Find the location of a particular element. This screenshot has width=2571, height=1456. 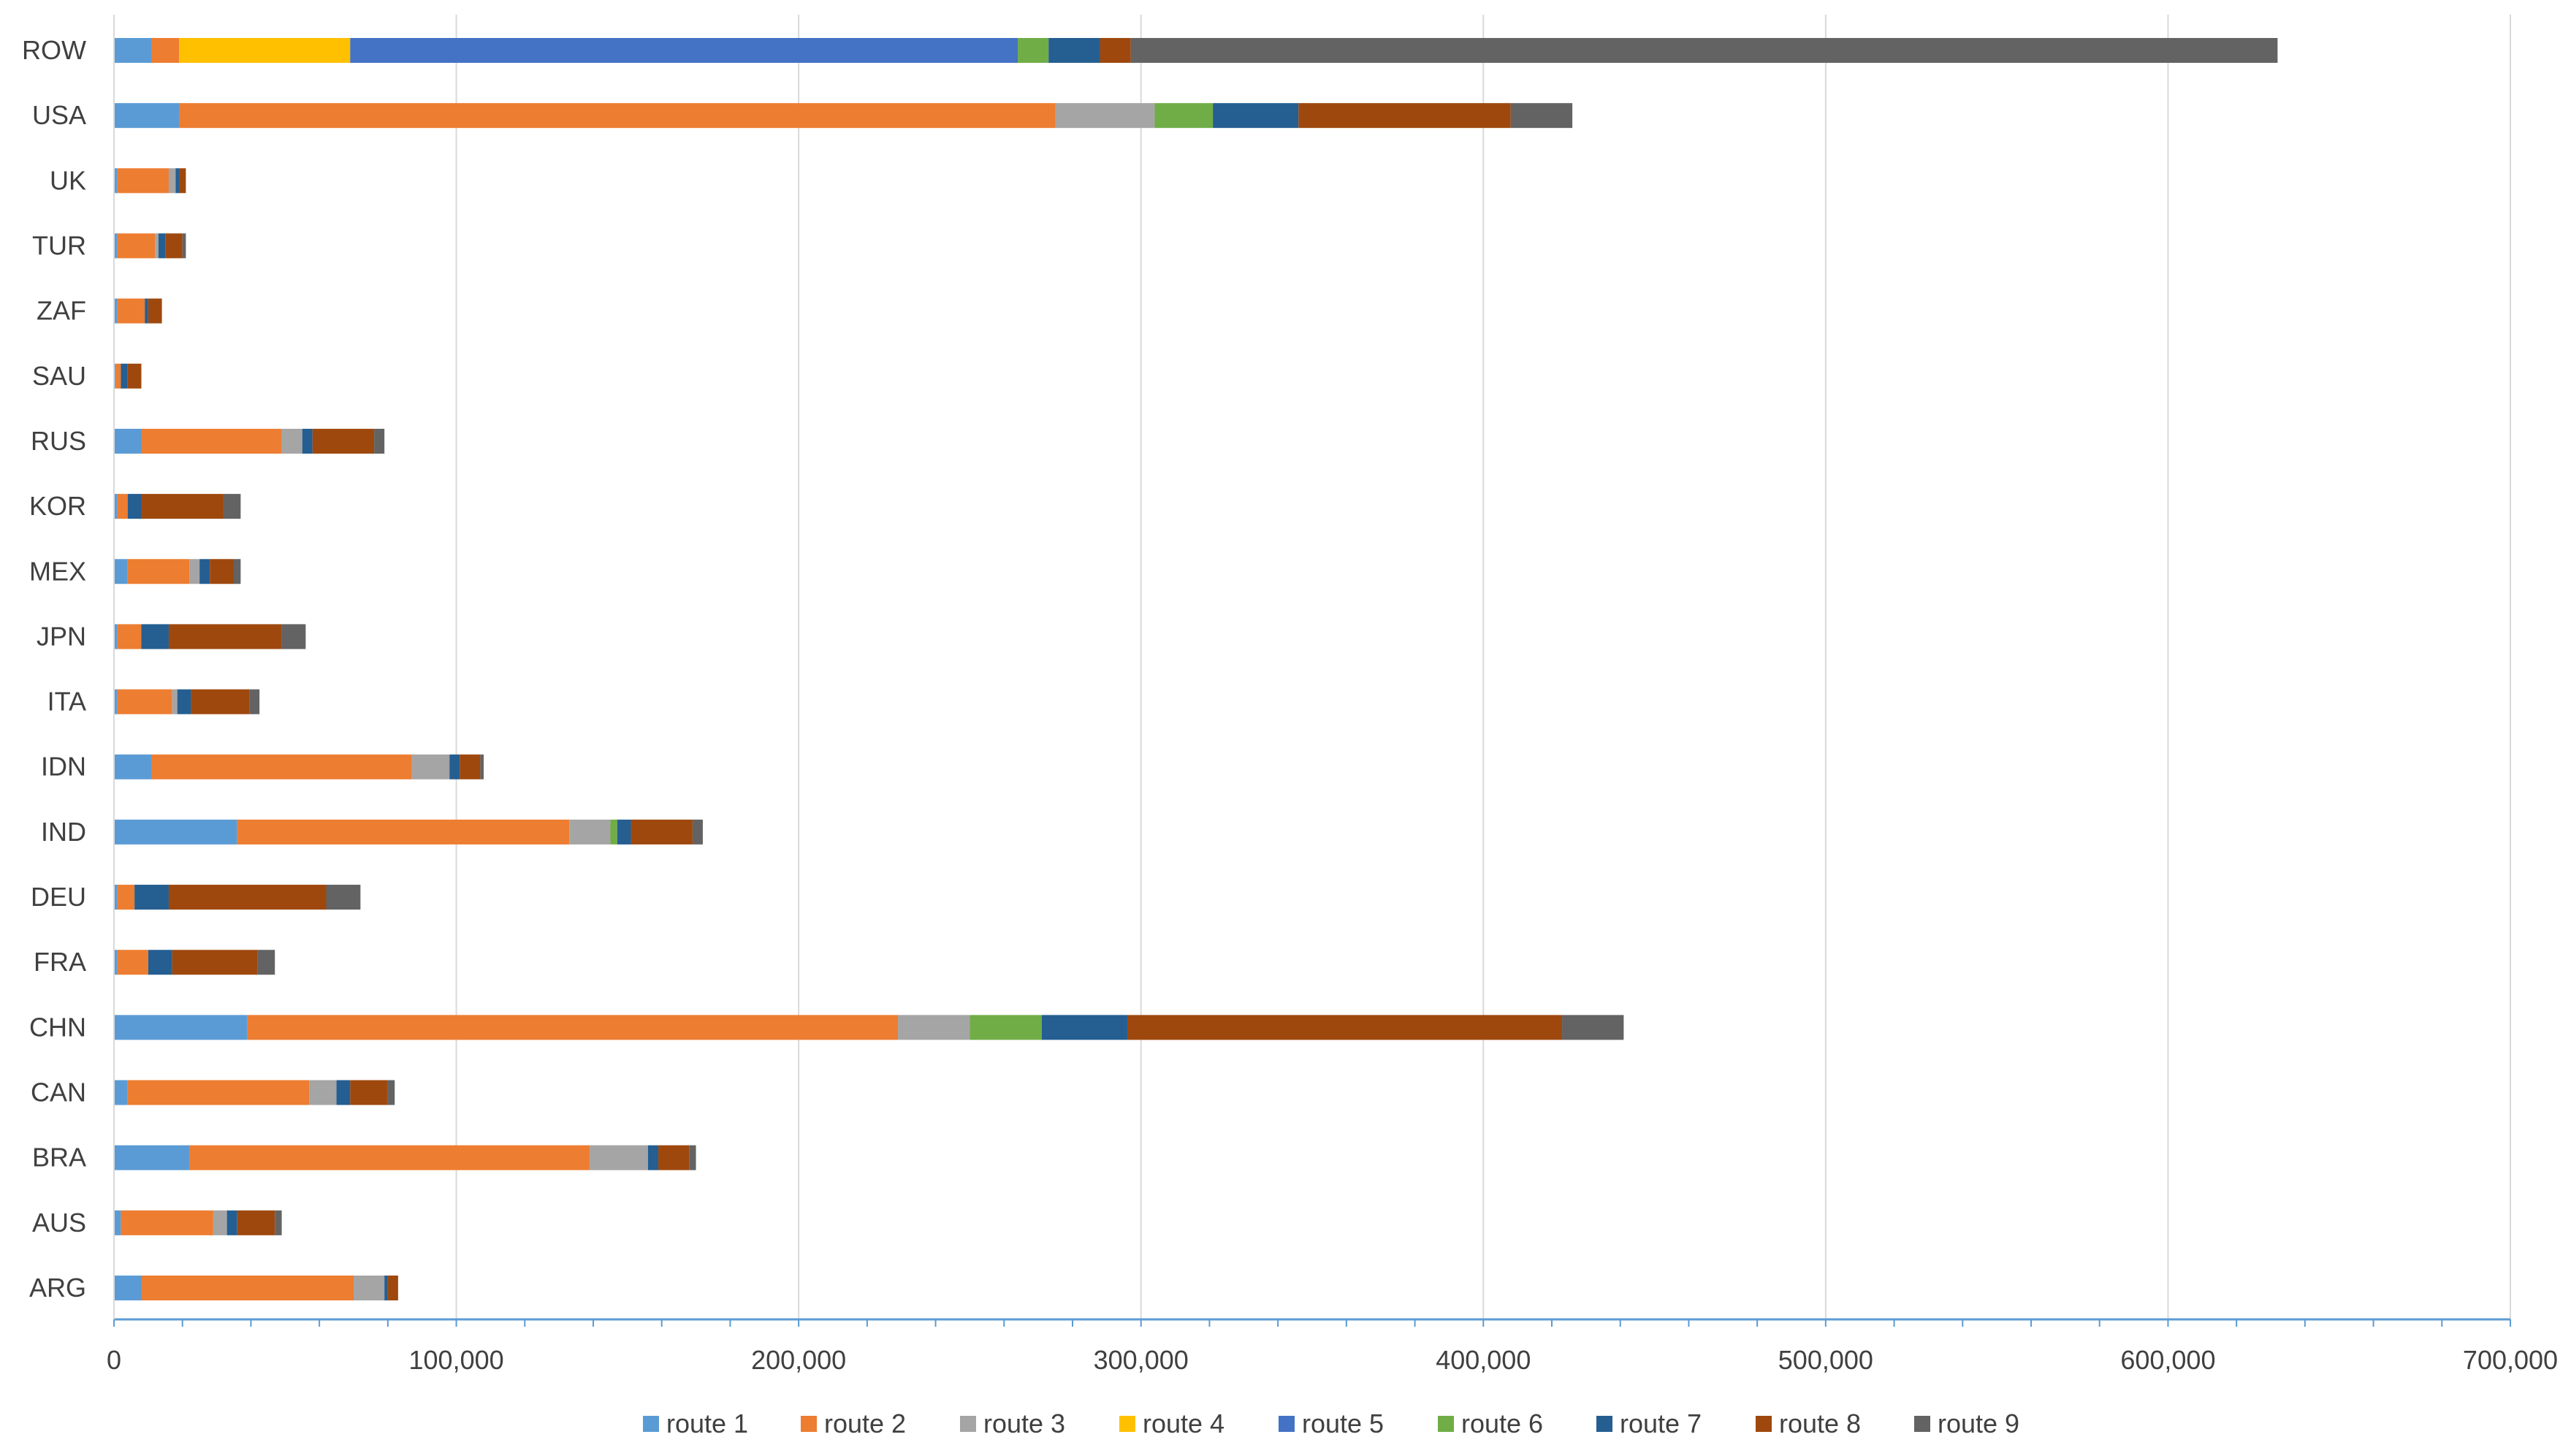

legend-label: route 7 is located at coordinates (1661, 1423).